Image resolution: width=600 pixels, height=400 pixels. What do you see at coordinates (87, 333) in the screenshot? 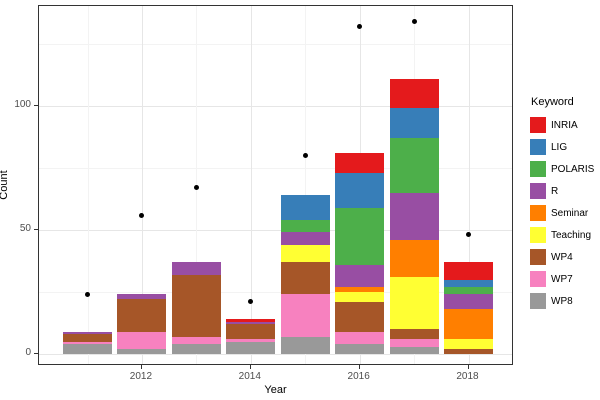
I see `bar-segment-R-2011` at bounding box center [87, 333].